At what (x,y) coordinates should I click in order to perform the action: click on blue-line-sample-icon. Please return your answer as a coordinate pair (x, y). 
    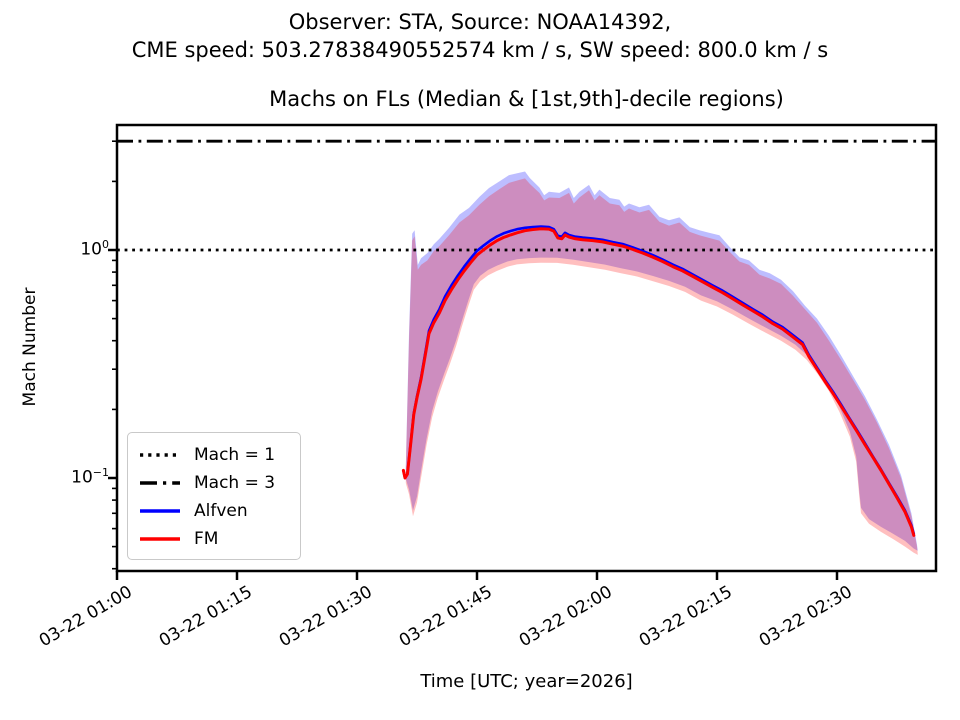
    Looking at the image, I should click on (160, 511).